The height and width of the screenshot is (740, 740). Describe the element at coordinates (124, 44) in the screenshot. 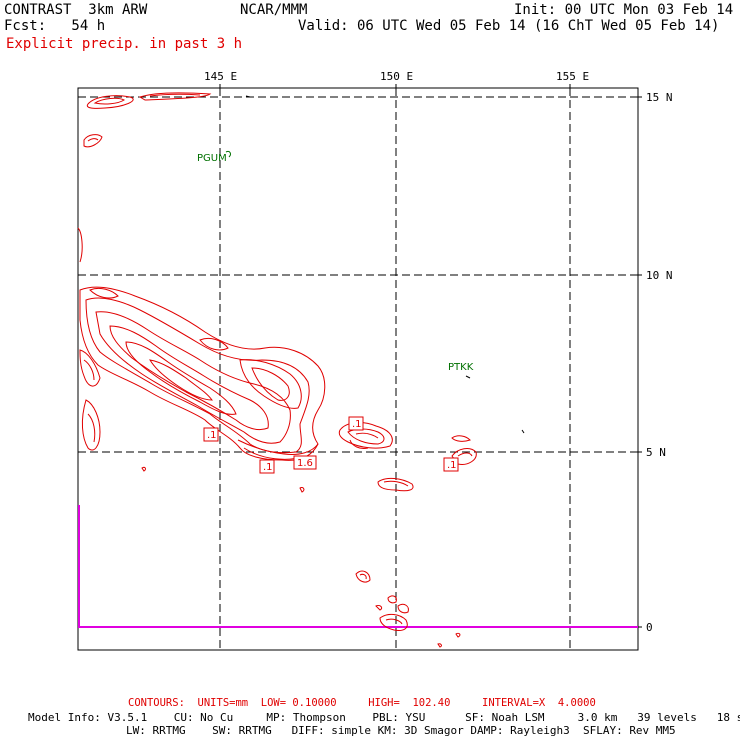

I see `field-title: Explicit precip. in past 3 h` at that location.